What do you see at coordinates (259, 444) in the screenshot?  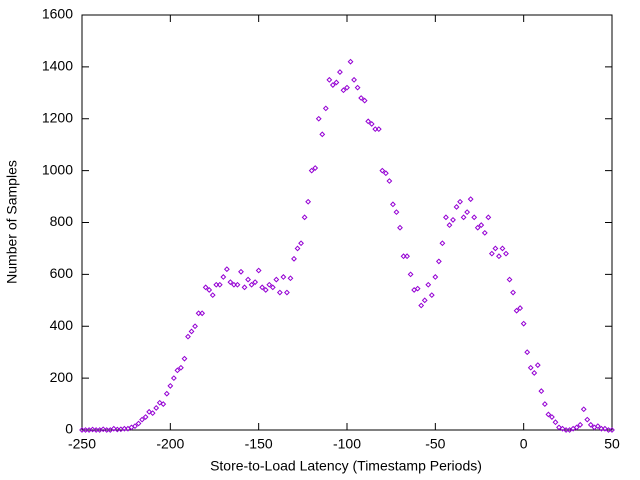 I see `x-tick-label: -150` at bounding box center [259, 444].